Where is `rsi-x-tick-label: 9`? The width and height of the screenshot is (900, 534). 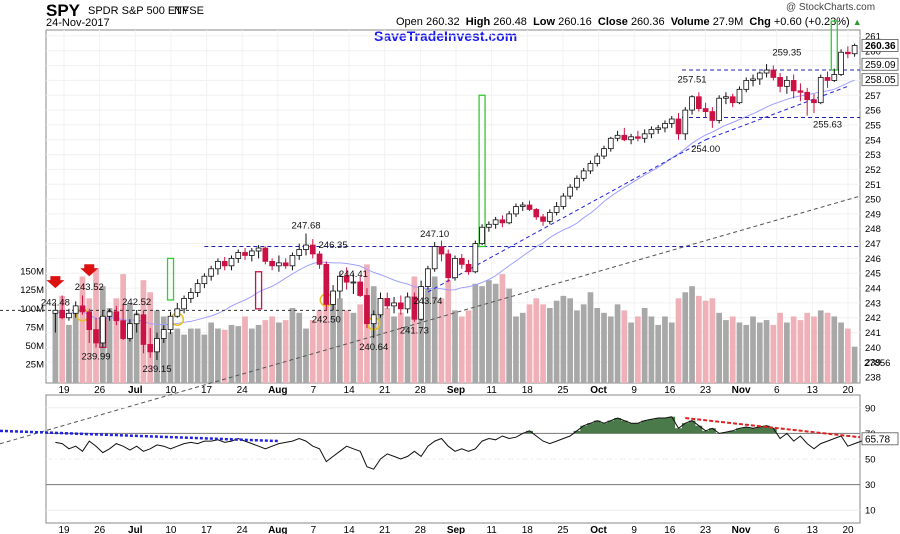
rsi-x-tick-label: 9 is located at coordinates (634, 529).